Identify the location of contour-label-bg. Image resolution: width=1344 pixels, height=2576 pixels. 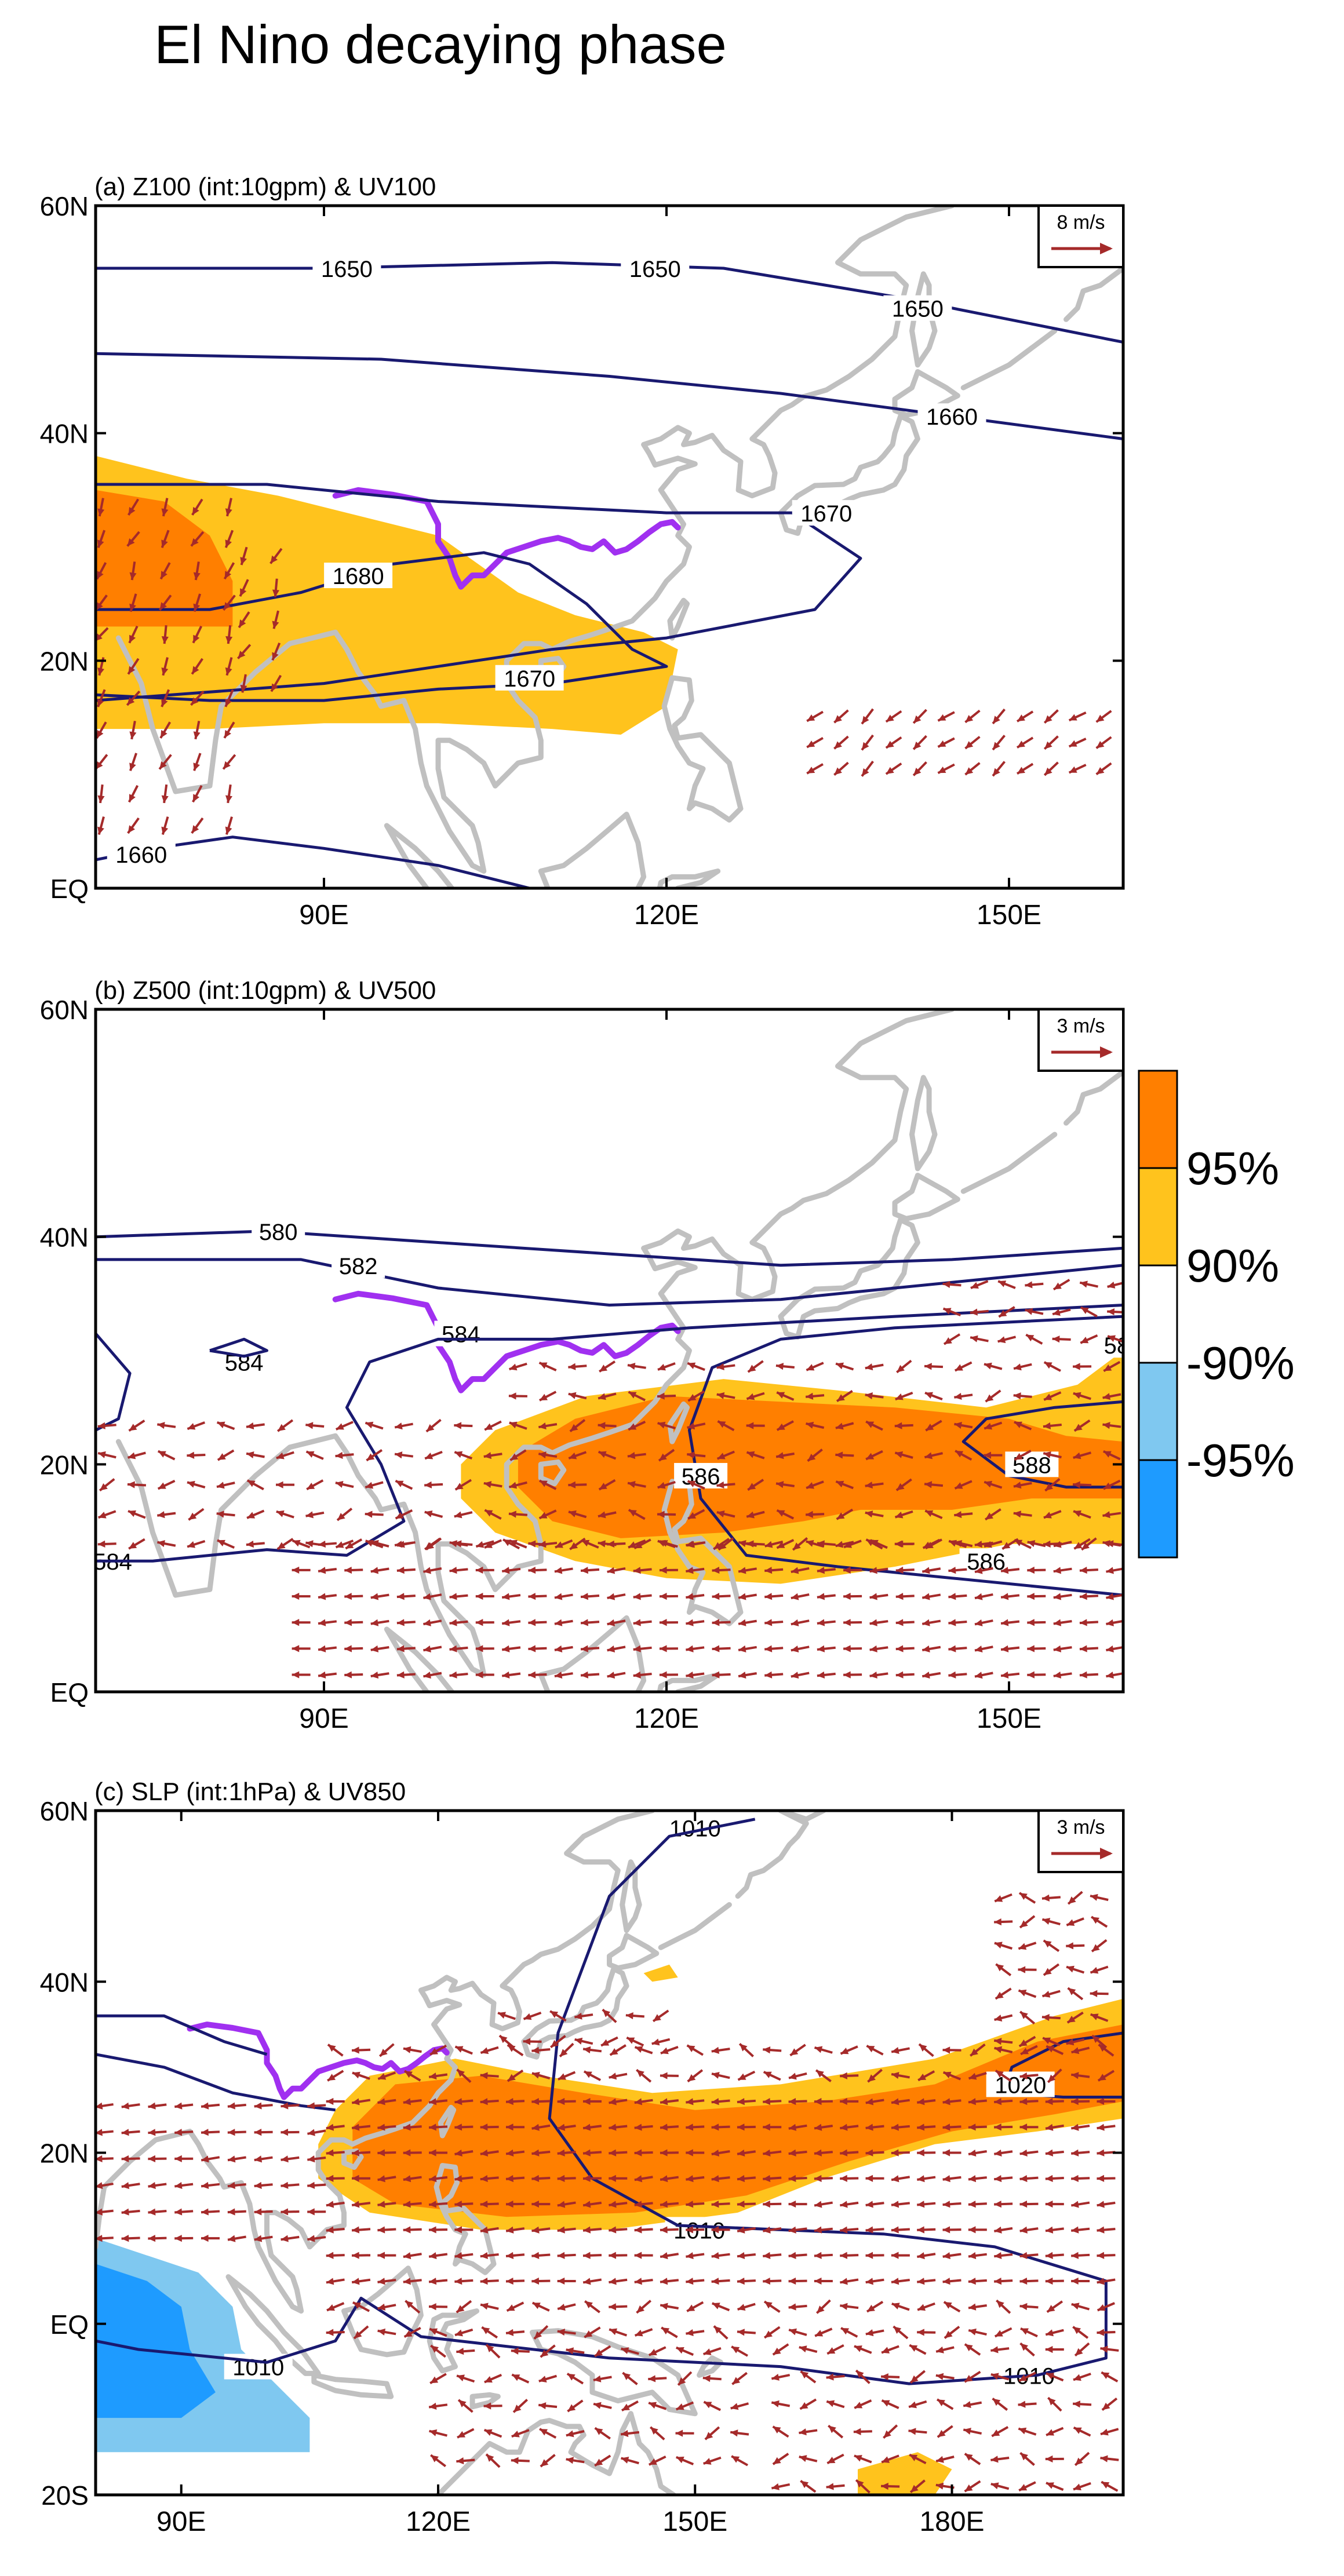
(358, 1265).